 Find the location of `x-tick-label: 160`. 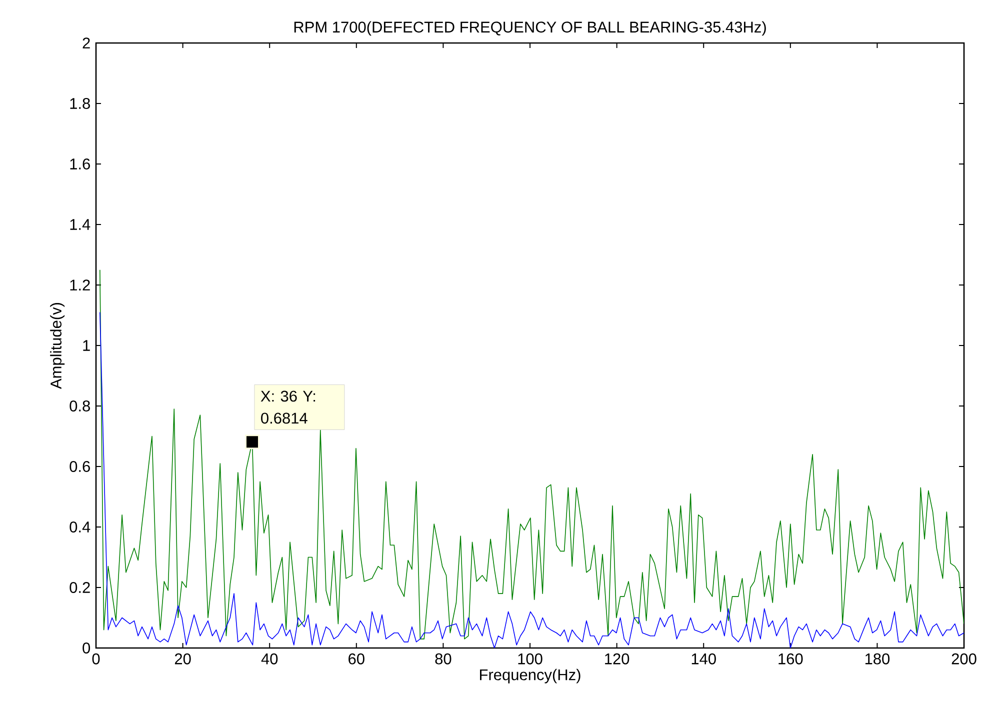

x-tick-label: 160 is located at coordinates (790, 658).